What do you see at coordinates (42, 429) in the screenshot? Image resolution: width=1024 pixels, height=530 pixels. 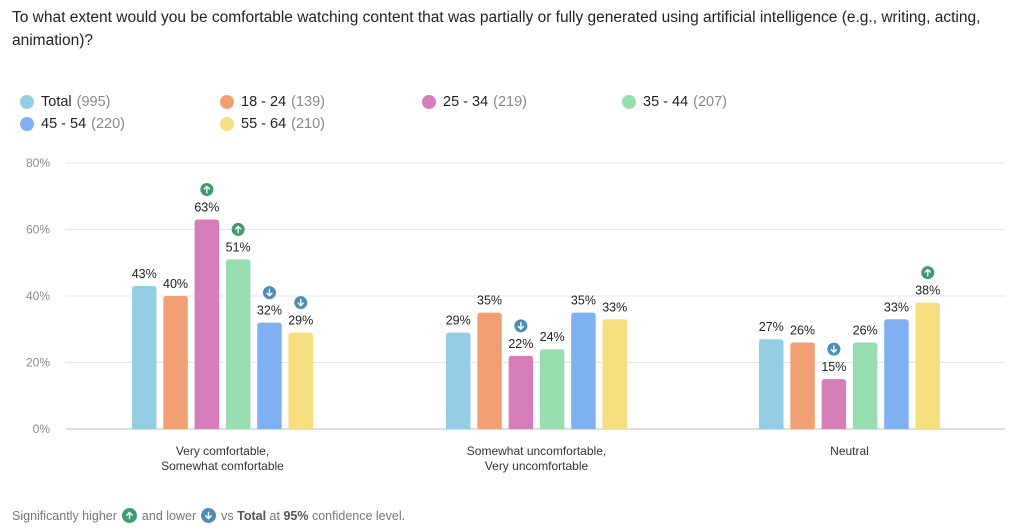 I see `y-tick-label: 0%` at bounding box center [42, 429].